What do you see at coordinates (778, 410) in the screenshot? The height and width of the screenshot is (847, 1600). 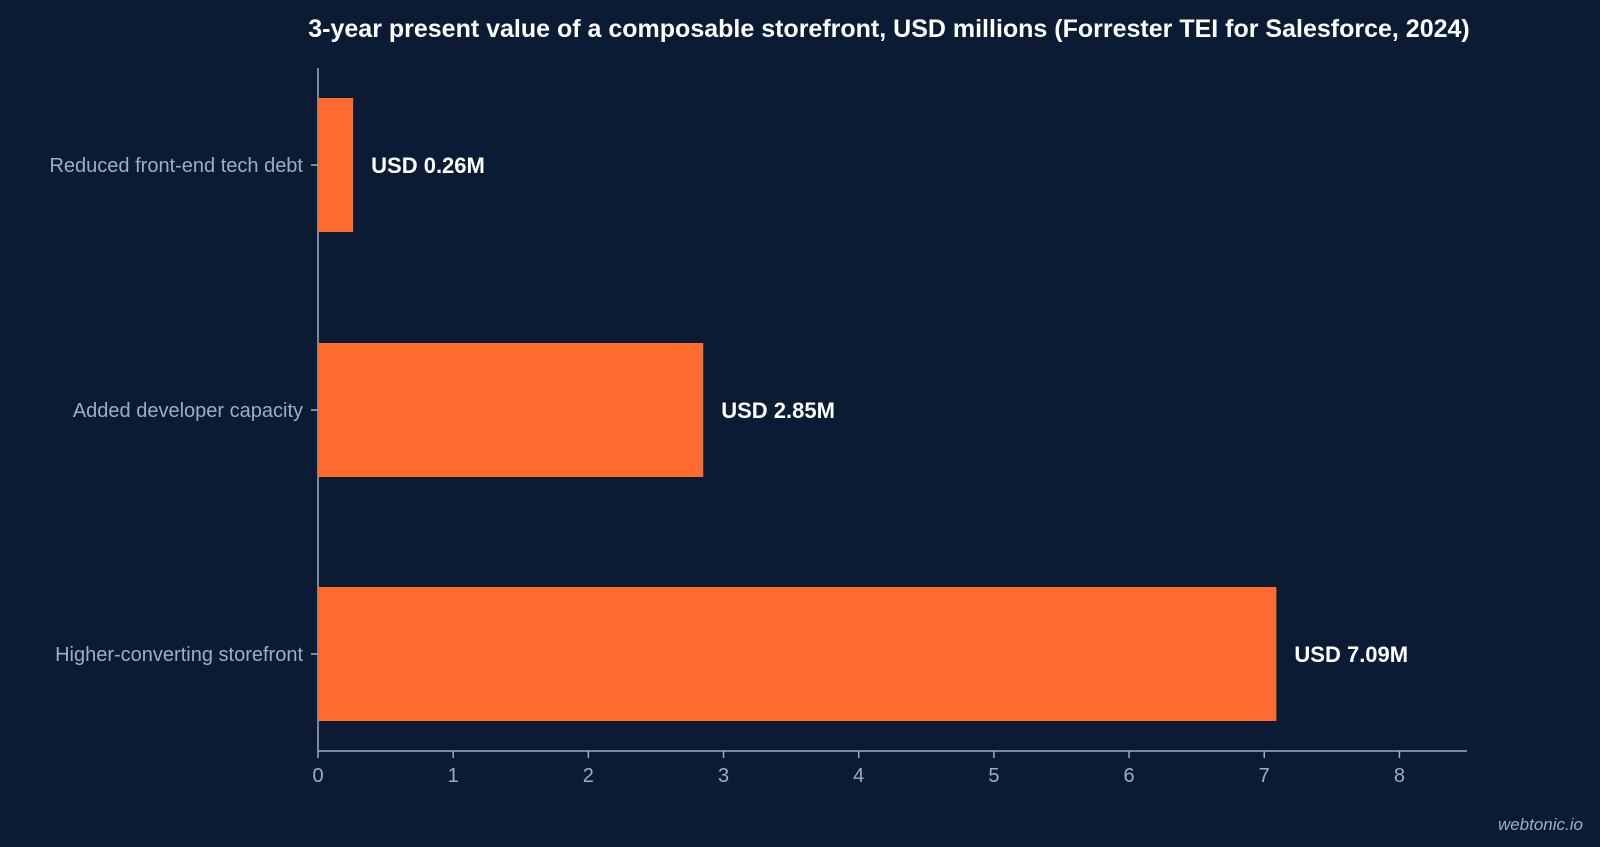 I see `data-label: USD 2.85M` at bounding box center [778, 410].